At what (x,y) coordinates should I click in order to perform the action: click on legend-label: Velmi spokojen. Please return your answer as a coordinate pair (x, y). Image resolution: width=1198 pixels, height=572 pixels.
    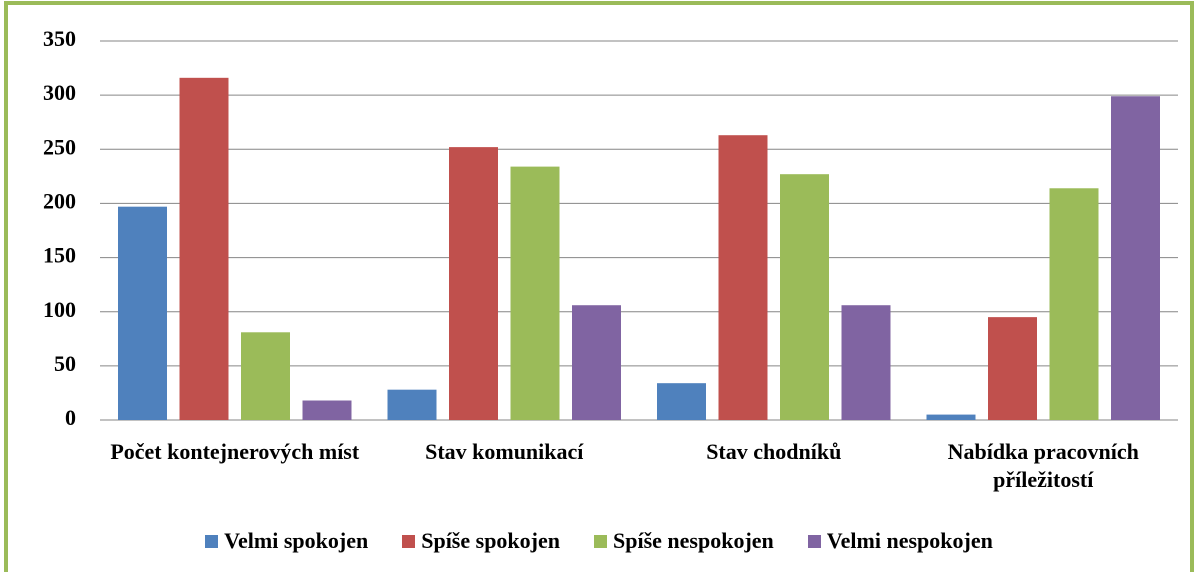
    Looking at the image, I should click on (296, 540).